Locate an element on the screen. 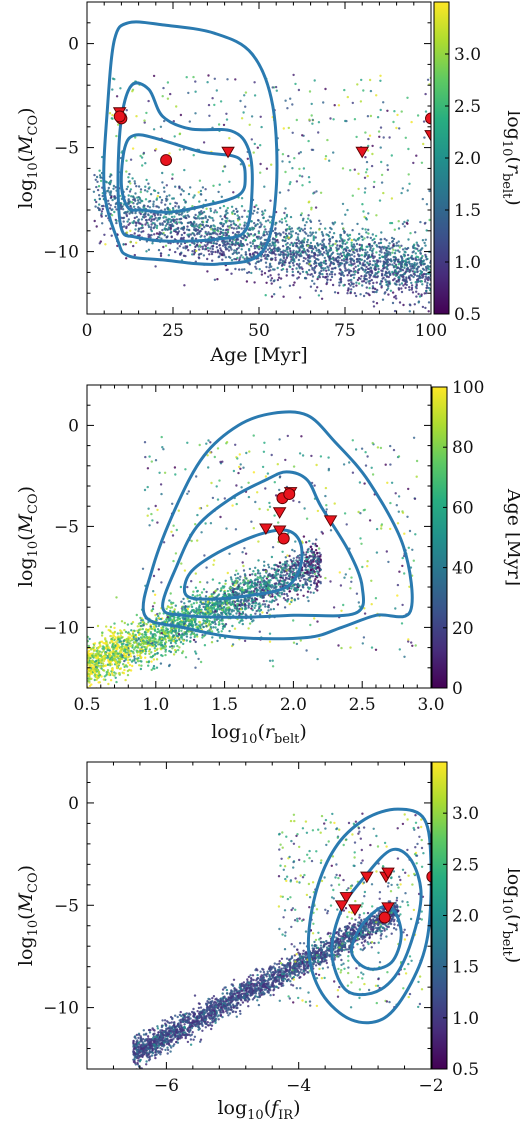 Image resolution: width=520 pixels, height=1122 pixels. x-tick-label: 50 is located at coordinates (259, 331).